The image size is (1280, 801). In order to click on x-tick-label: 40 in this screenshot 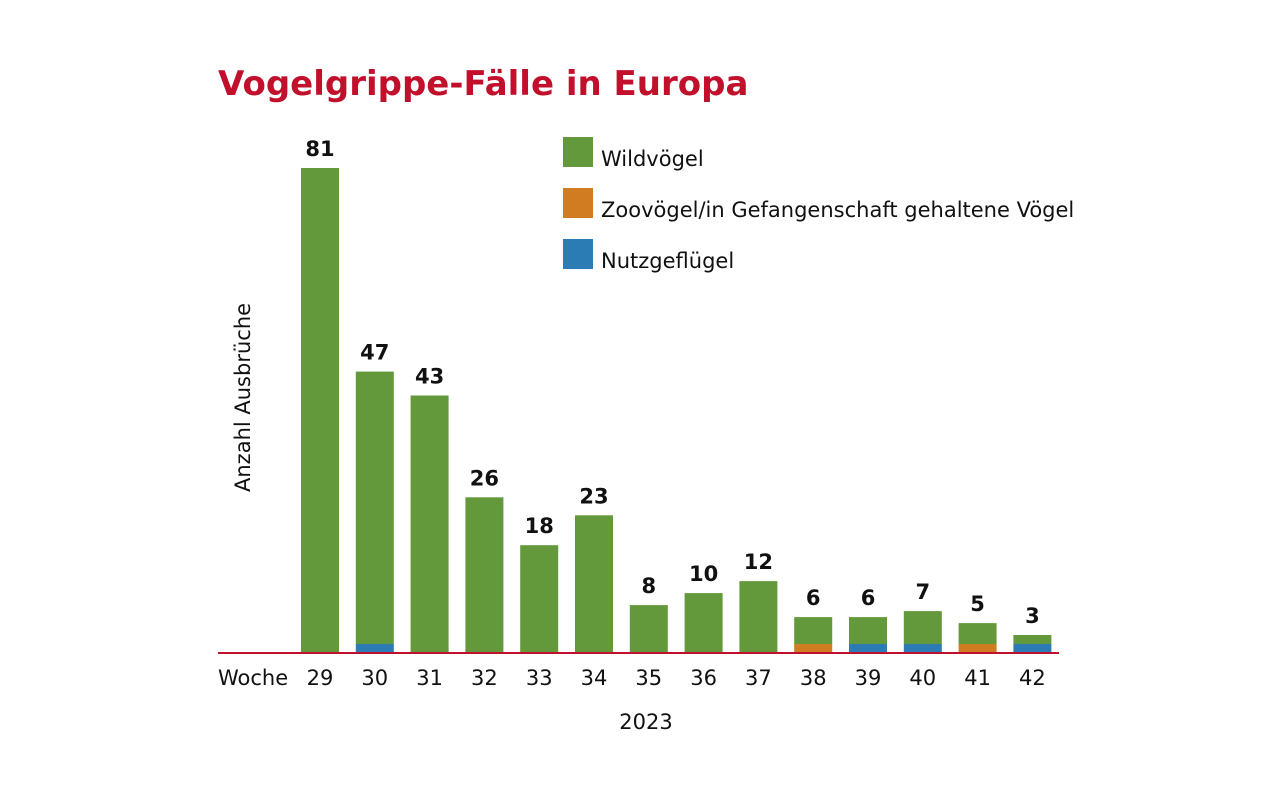, I will do `click(922, 678)`.